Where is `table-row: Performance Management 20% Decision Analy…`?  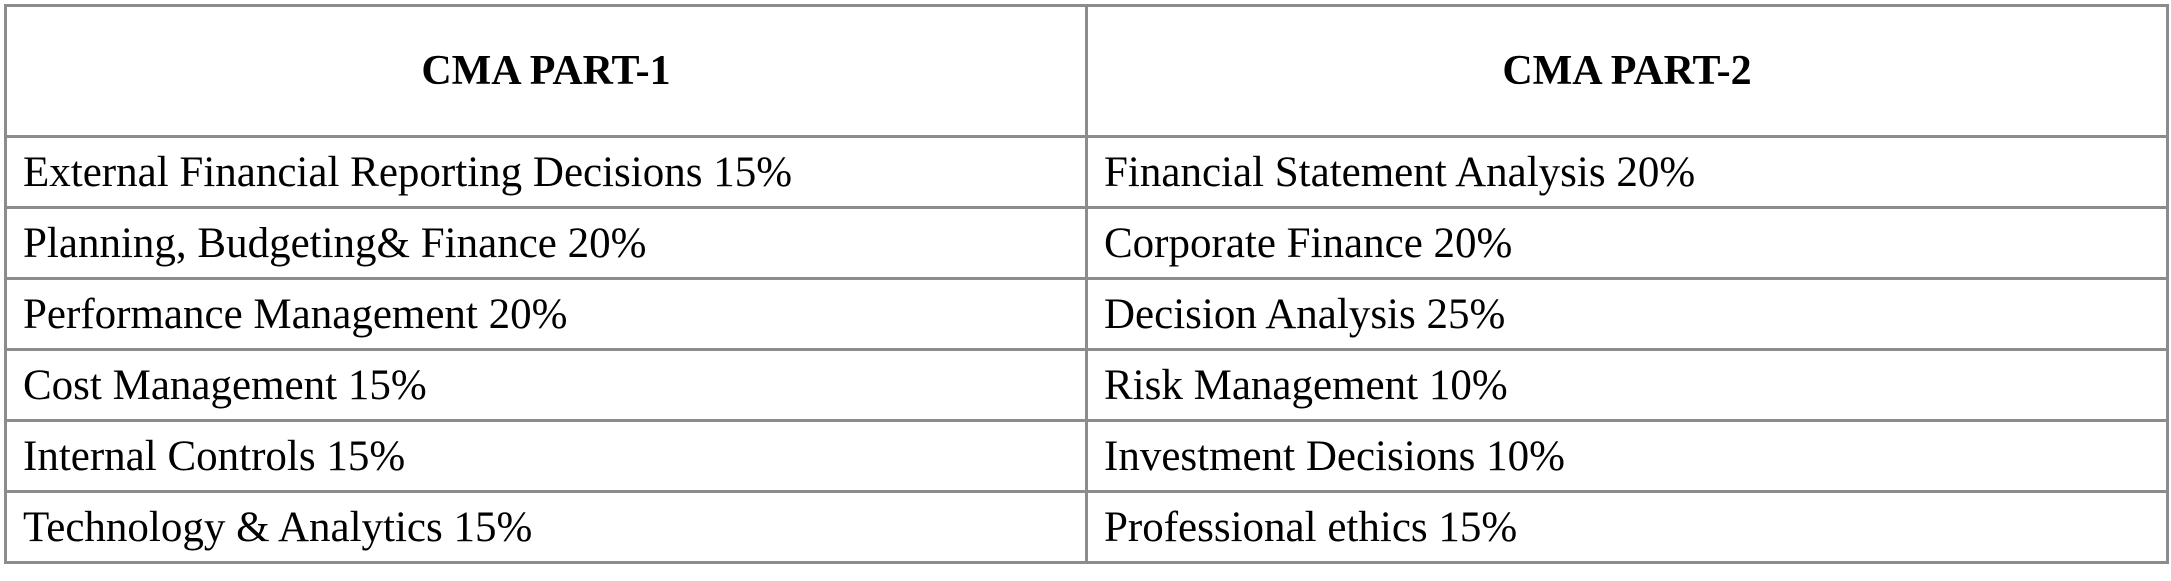 table-row: Performance Management 20% Decision Analy… is located at coordinates (1086, 314).